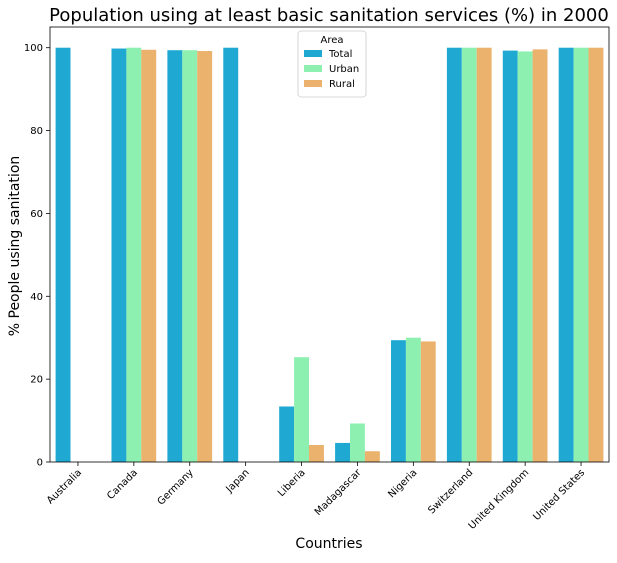 The image size is (617, 563). Describe the element at coordinates (176, 487) in the screenshot. I see `x-tick-label: Germany` at that location.